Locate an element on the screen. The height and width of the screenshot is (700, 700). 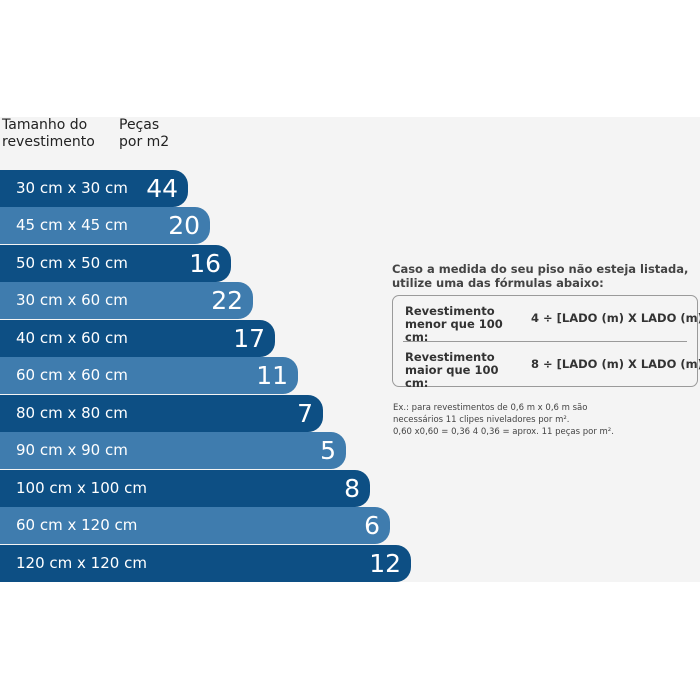
row-size-label: 30 cm x 30 cm is located at coordinates (72, 188).